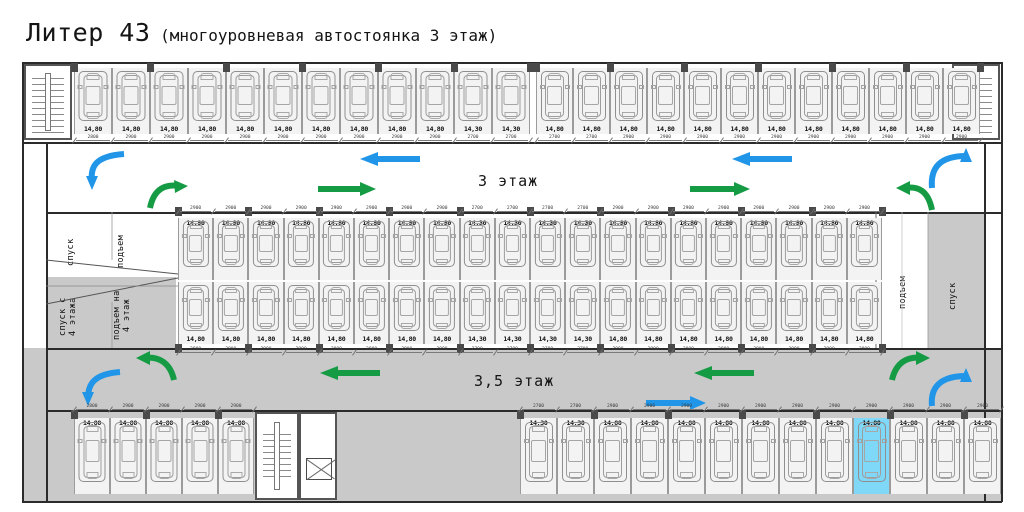 The width and height of the screenshot is (1024, 512). Describe the element at coordinates (864, 244) in the screenshot. I see `car-glyph` at that location.